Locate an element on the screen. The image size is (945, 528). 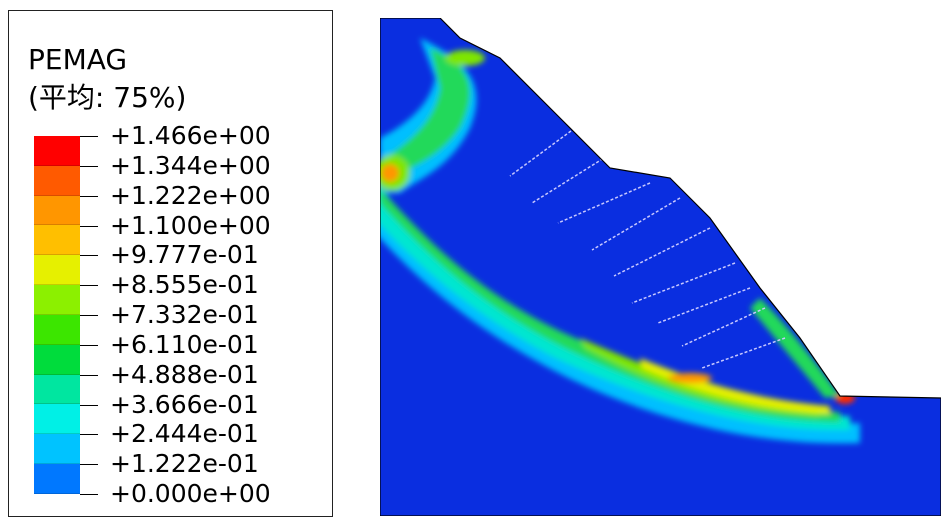
scale-label: +1.344e+00 is located at coordinates (190, 165).